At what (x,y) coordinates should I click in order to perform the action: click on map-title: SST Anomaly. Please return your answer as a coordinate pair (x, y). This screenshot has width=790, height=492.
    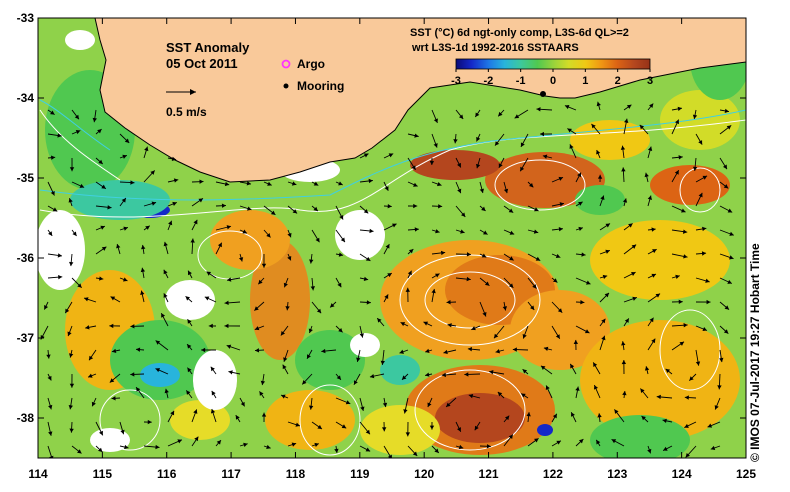
    Looking at the image, I should click on (208, 47).